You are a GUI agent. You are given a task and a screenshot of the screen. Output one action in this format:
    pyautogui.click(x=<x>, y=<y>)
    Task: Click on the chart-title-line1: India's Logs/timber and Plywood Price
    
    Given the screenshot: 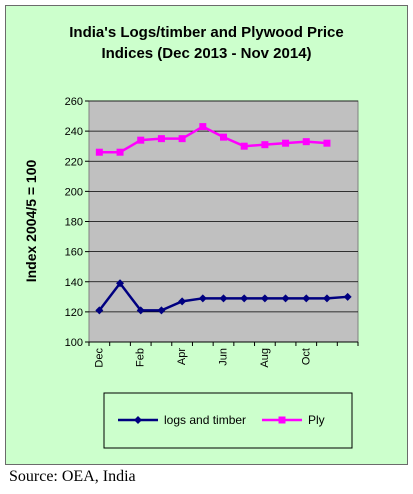 What is the action you would take?
    pyautogui.click(x=206, y=32)
    